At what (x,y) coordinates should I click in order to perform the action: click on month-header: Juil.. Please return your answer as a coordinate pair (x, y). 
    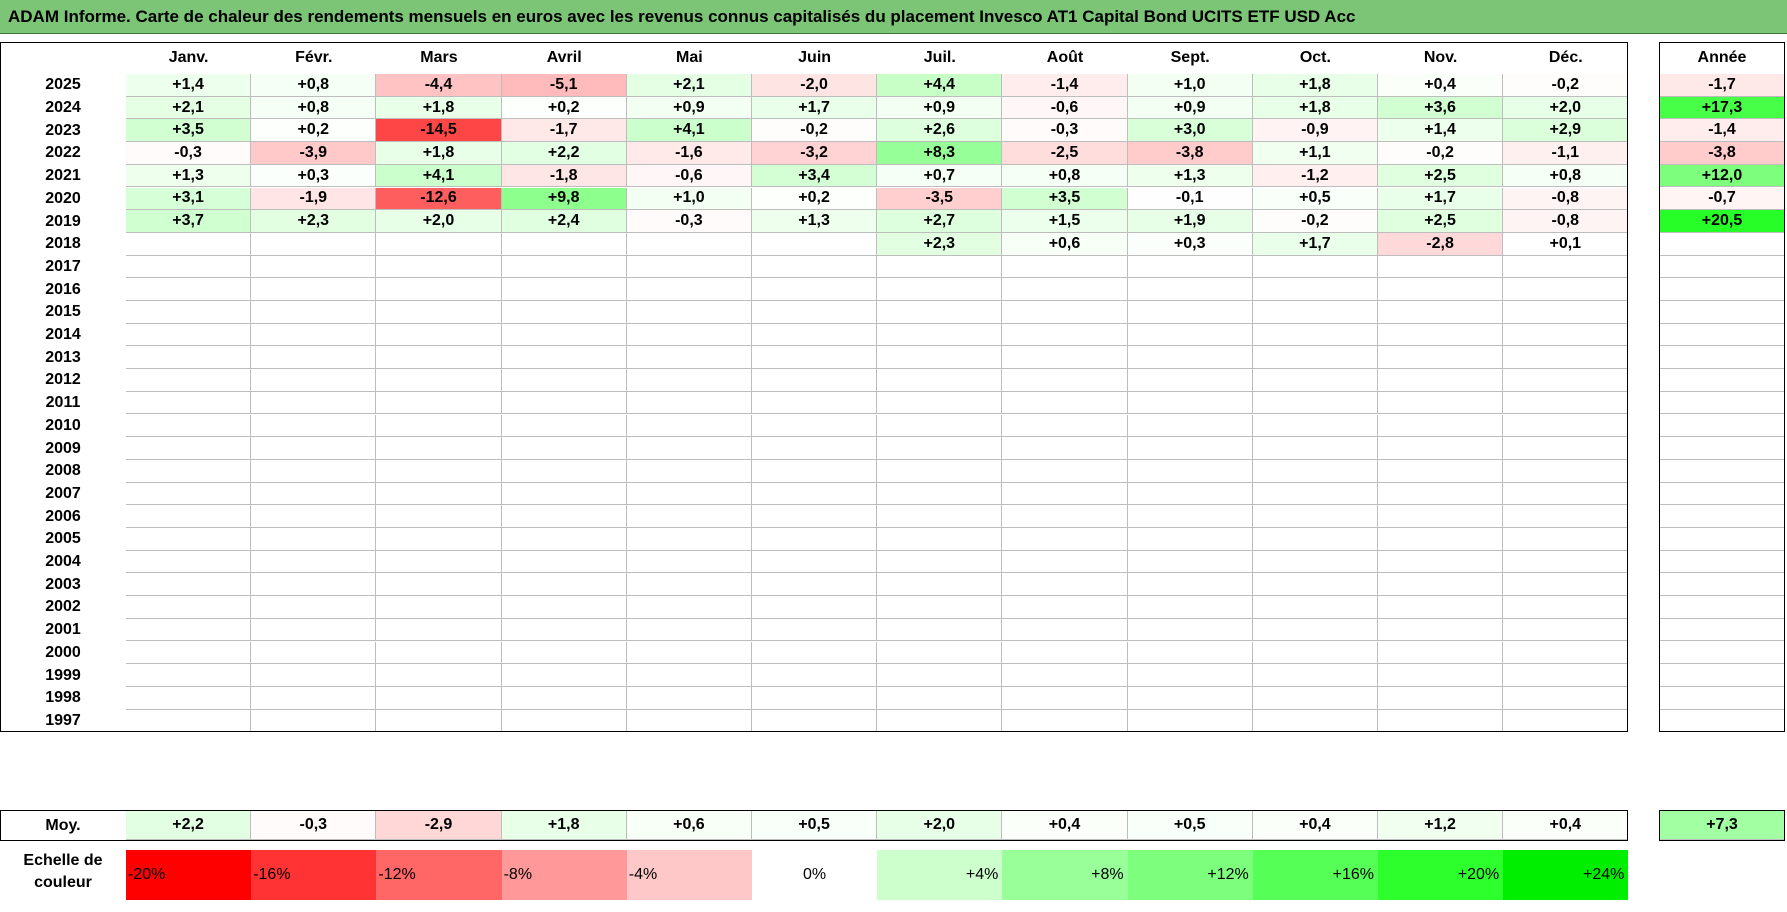
    Looking at the image, I should click on (939, 57).